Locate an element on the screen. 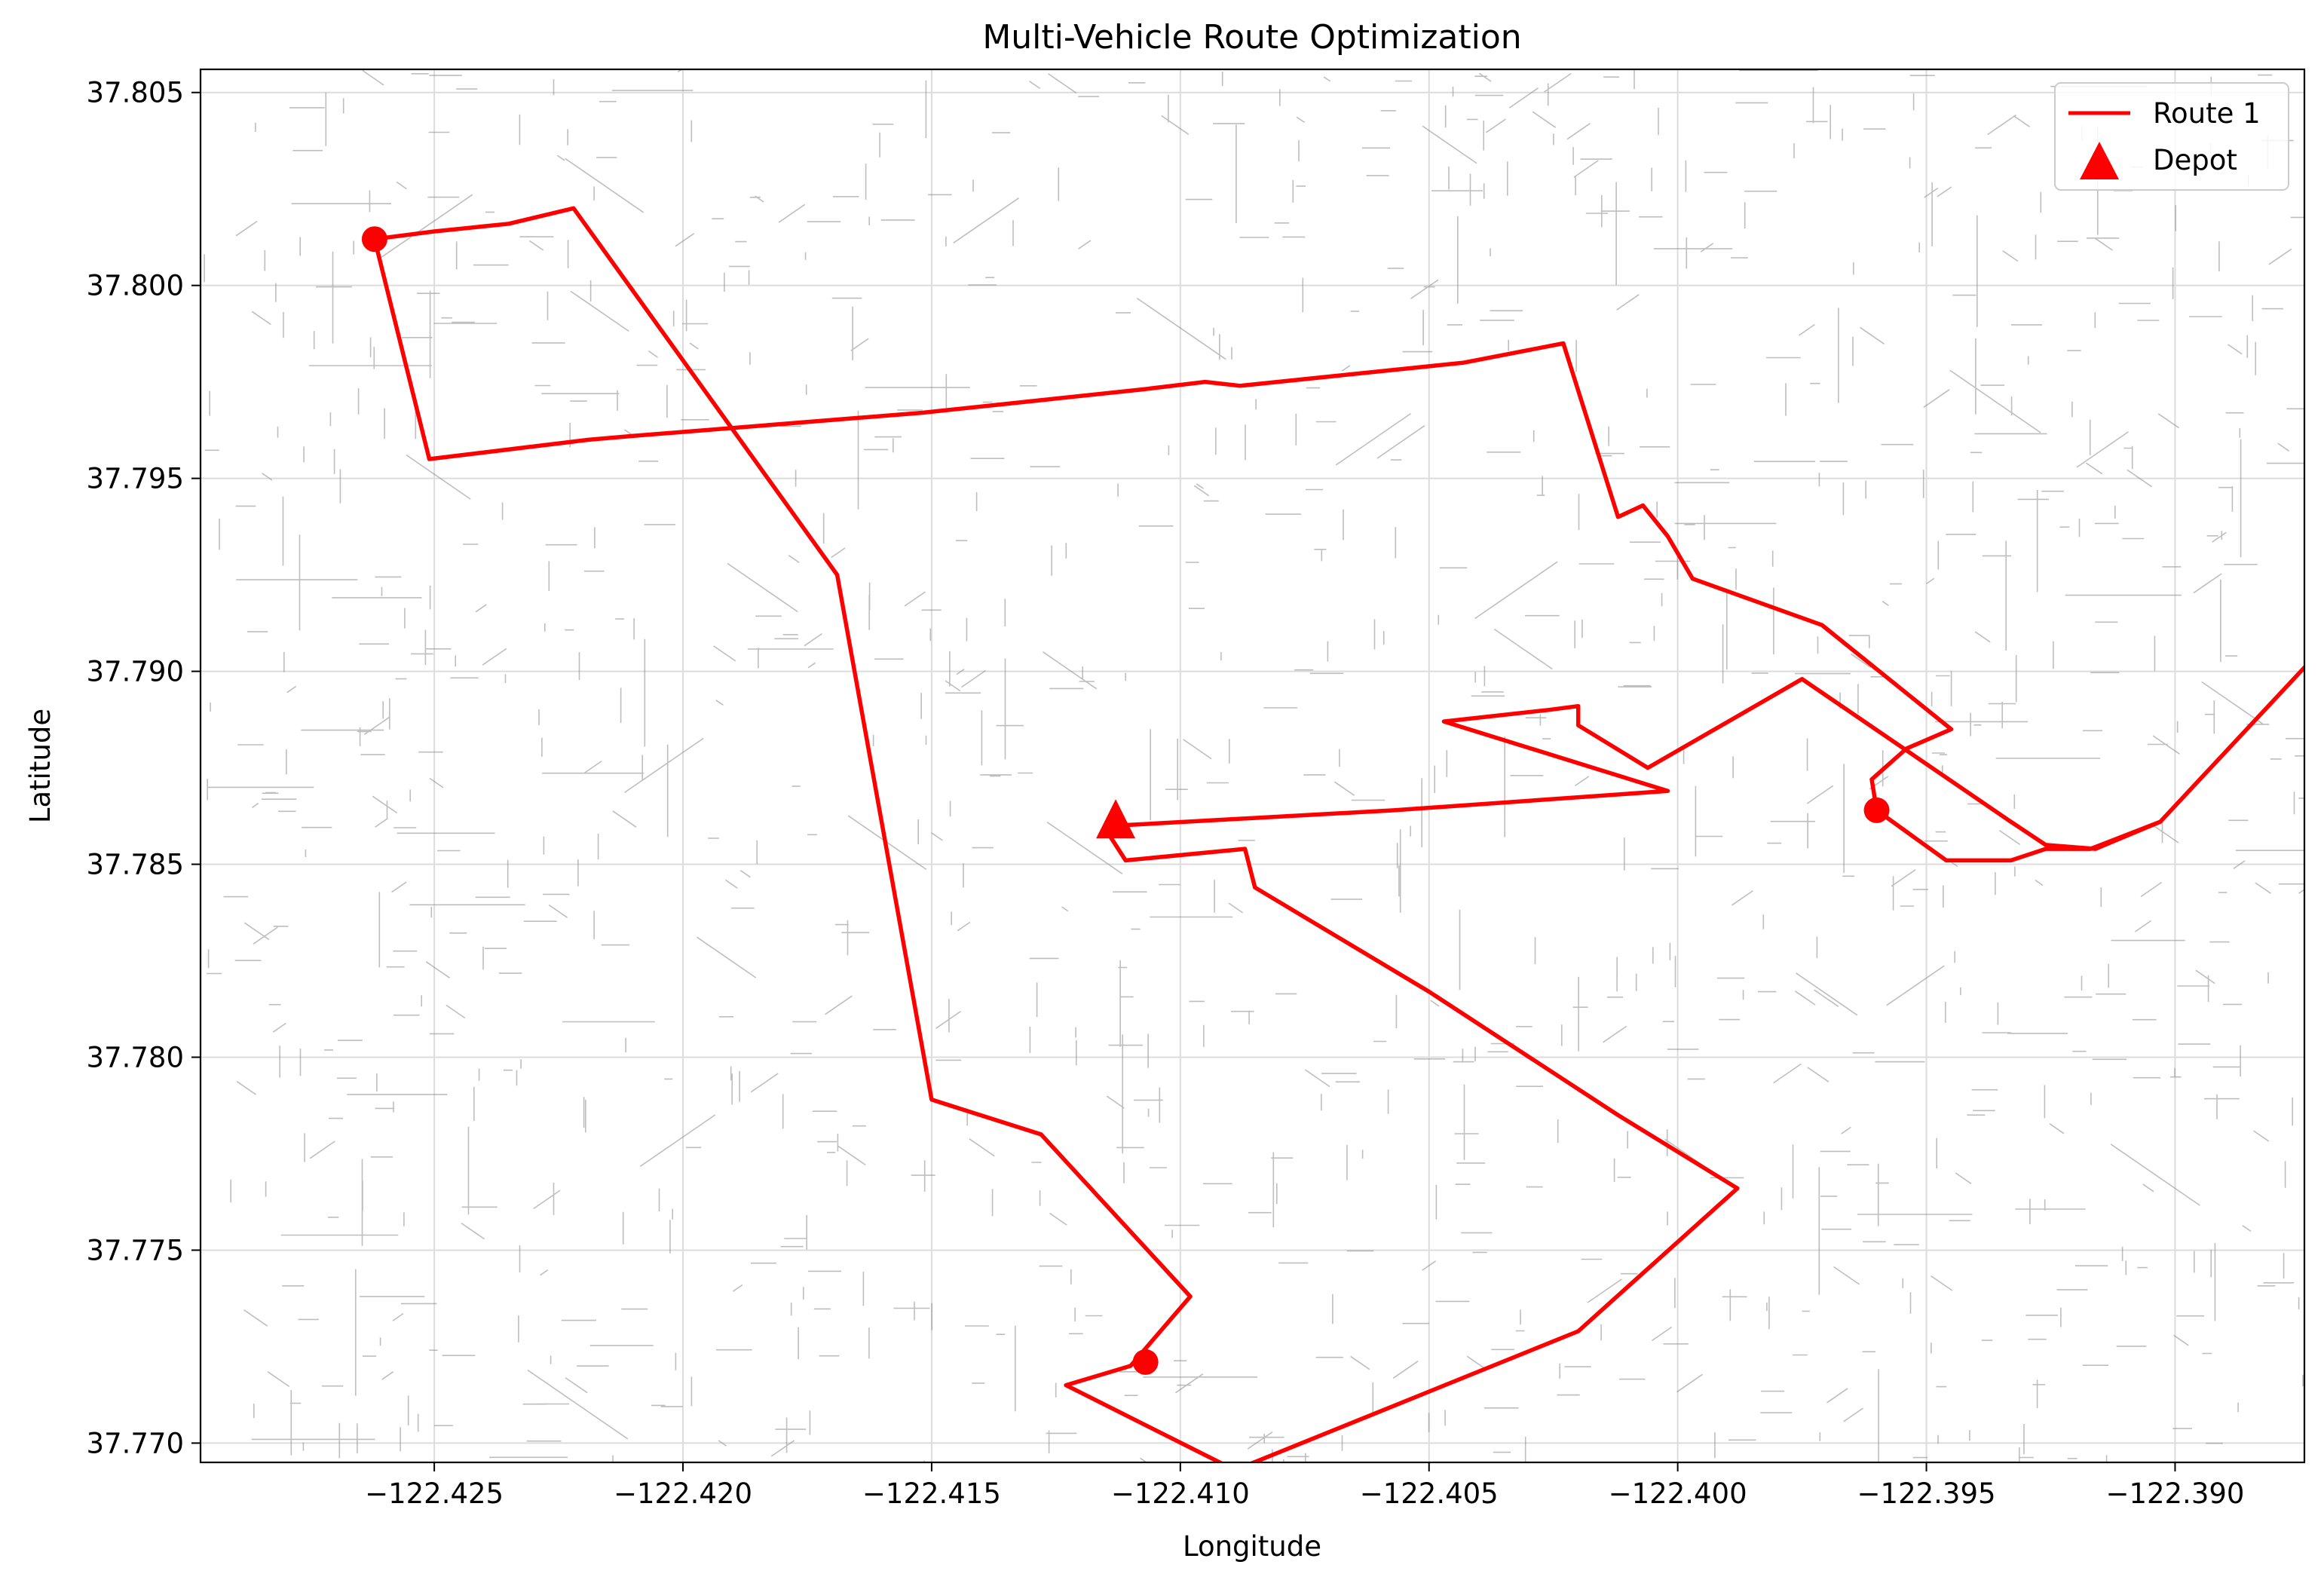 This screenshot has width=2324, height=1583. y-tick-label: 37.790 is located at coordinates (136, 672).